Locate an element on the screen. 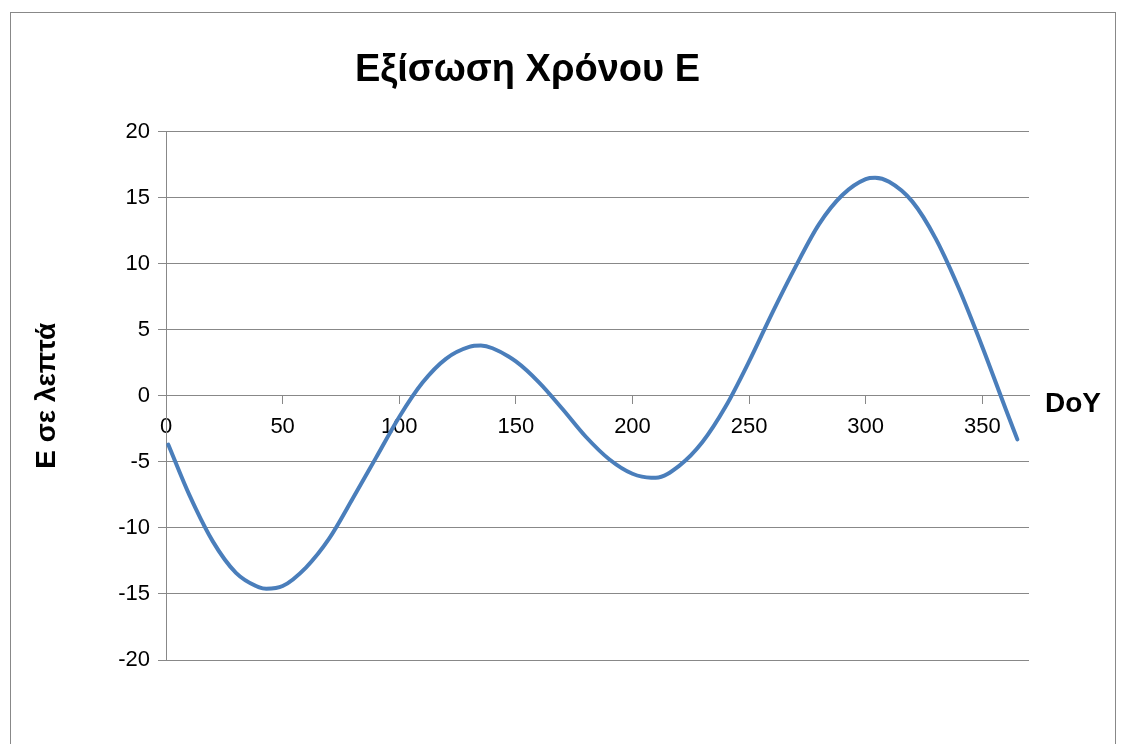 The height and width of the screenshot is (744, 1126). x-tick-label: 250 is located at coordinates (749, 426).